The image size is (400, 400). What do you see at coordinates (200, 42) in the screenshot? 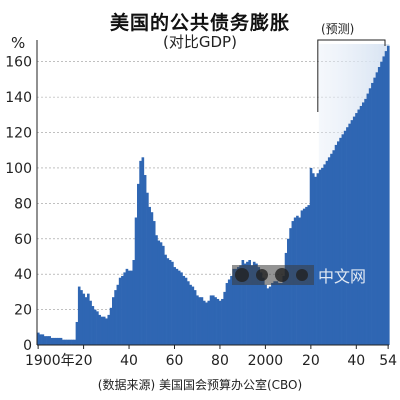
I see `chart-subtitle: (对比GDP)` at bounding box center [200, 42].